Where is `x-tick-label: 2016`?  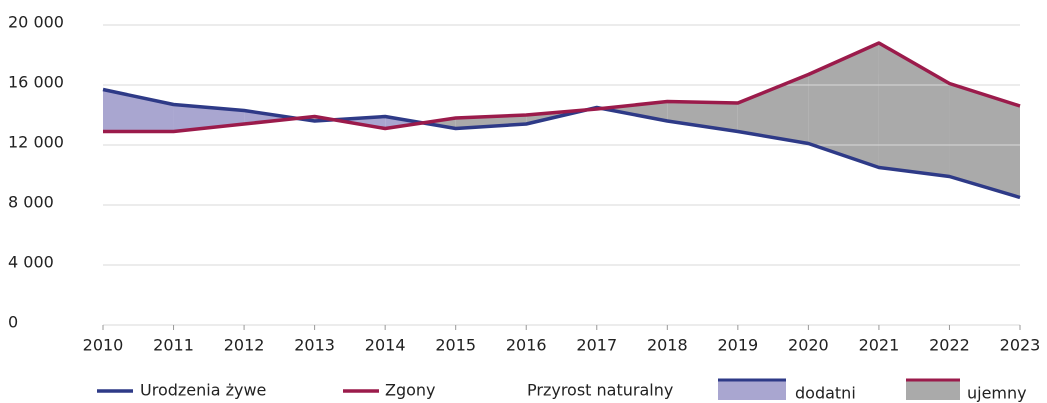
x-tick-label: 2016 is located at coordinates (526, 345).